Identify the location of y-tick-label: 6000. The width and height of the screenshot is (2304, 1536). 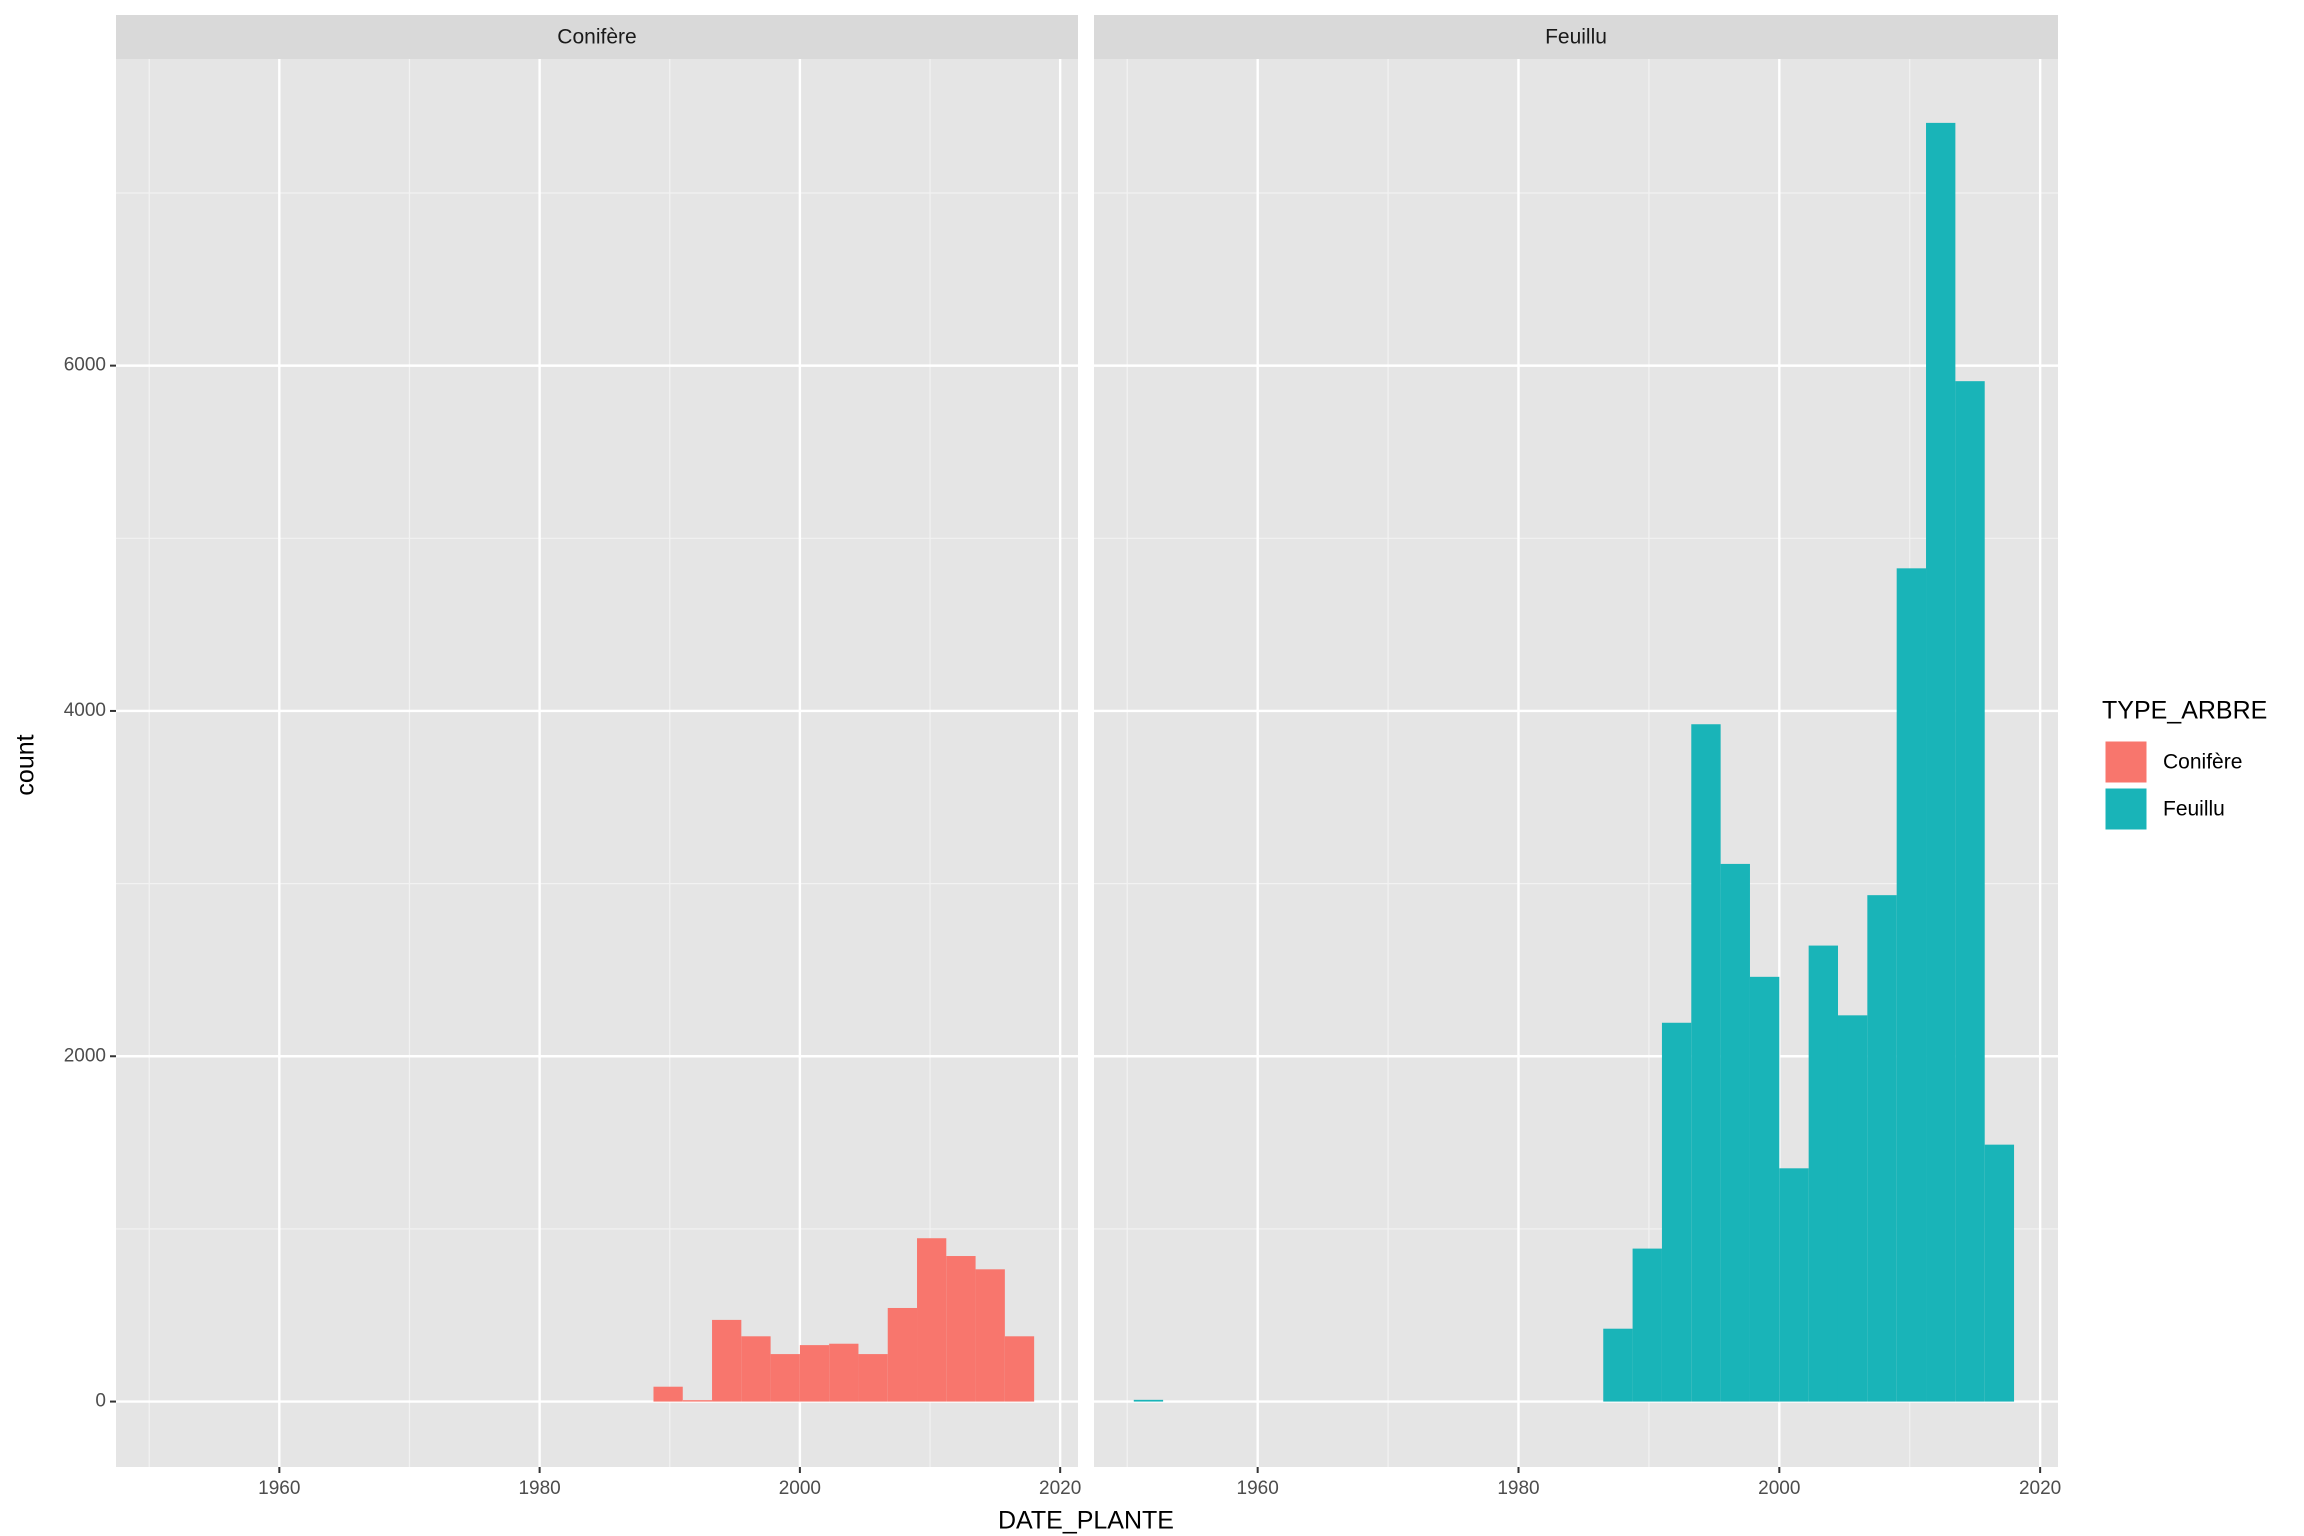
(85, 365).